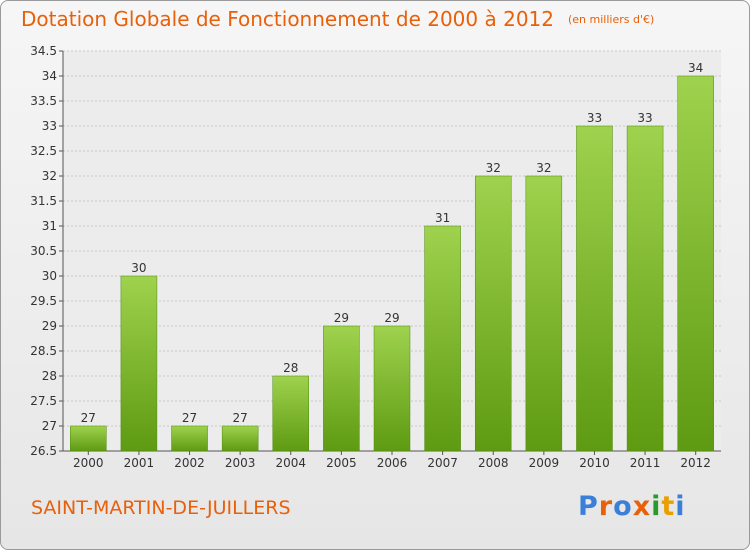  I want to click on x-tick-label: 2009, so click(544, 463).